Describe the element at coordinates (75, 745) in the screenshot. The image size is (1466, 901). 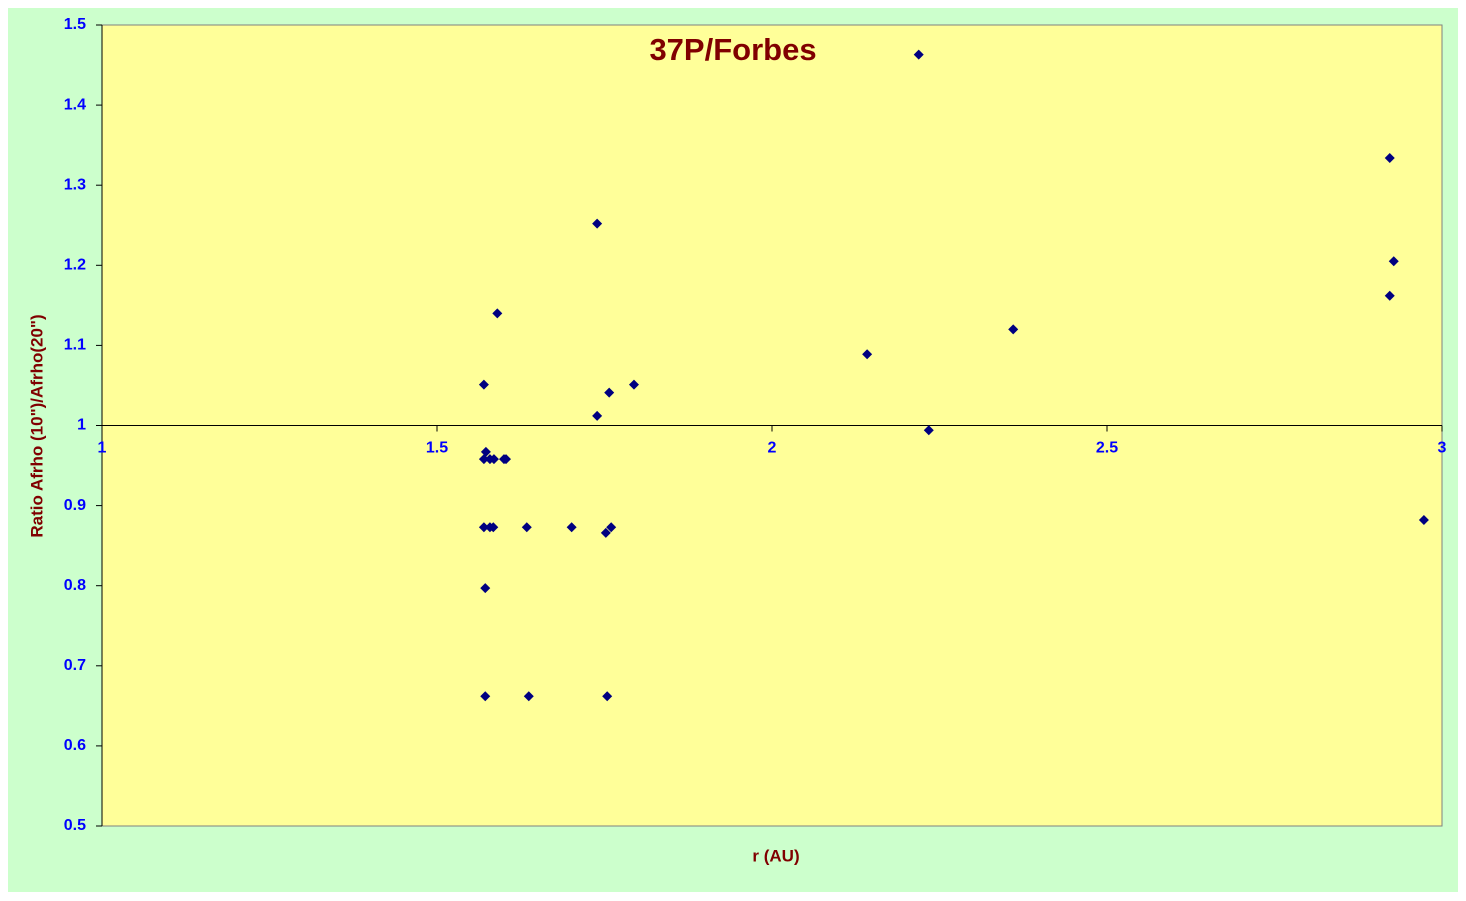
I see `y-tick-label: 0.6` at that location.